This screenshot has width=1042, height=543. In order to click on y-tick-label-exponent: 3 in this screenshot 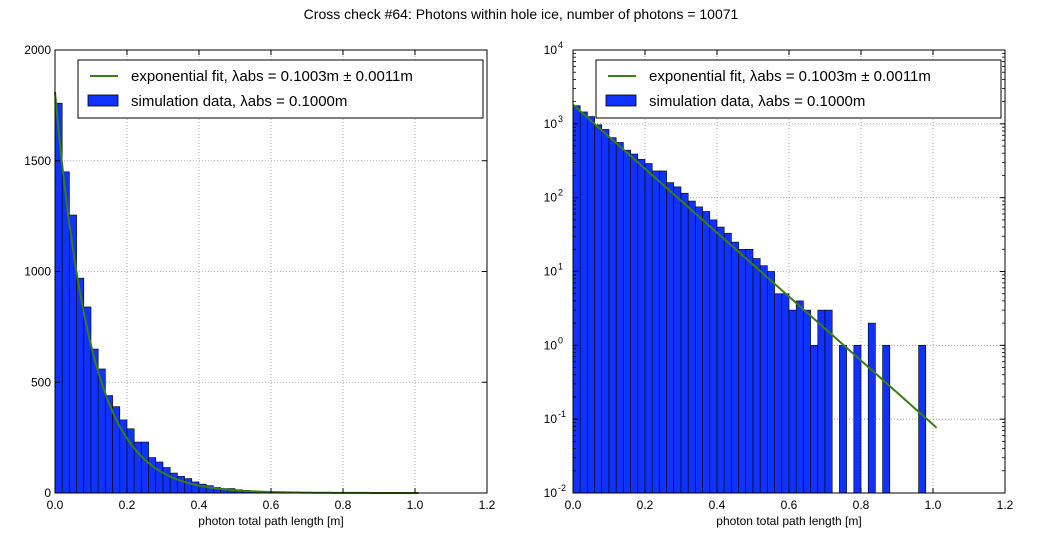, I will do `click(560, 119)`.